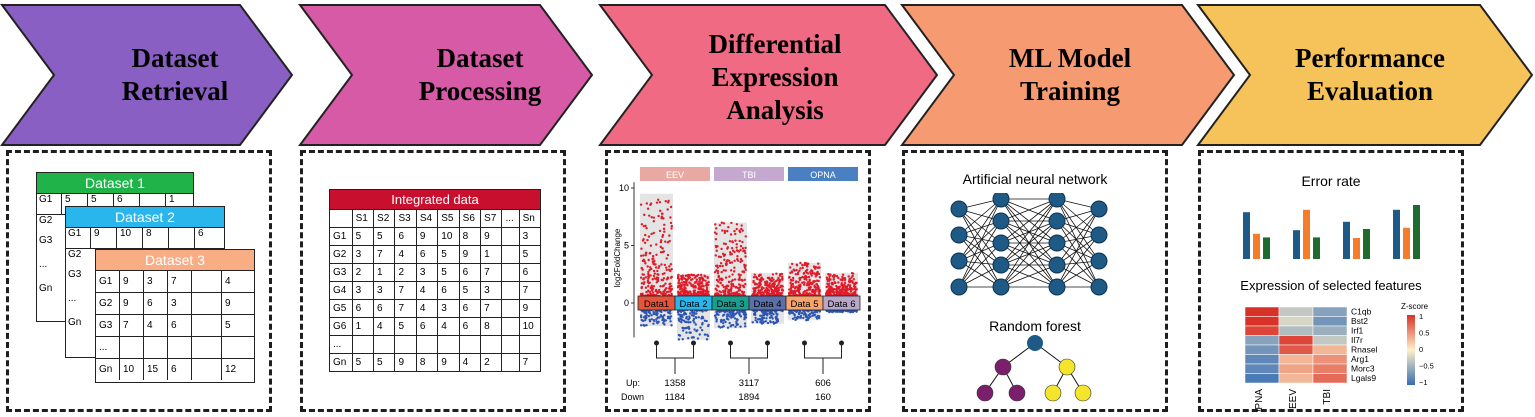  Describe the element at coordinates (1363, 369) in the screenshot. I see `gene-label: Morc3` at that location.